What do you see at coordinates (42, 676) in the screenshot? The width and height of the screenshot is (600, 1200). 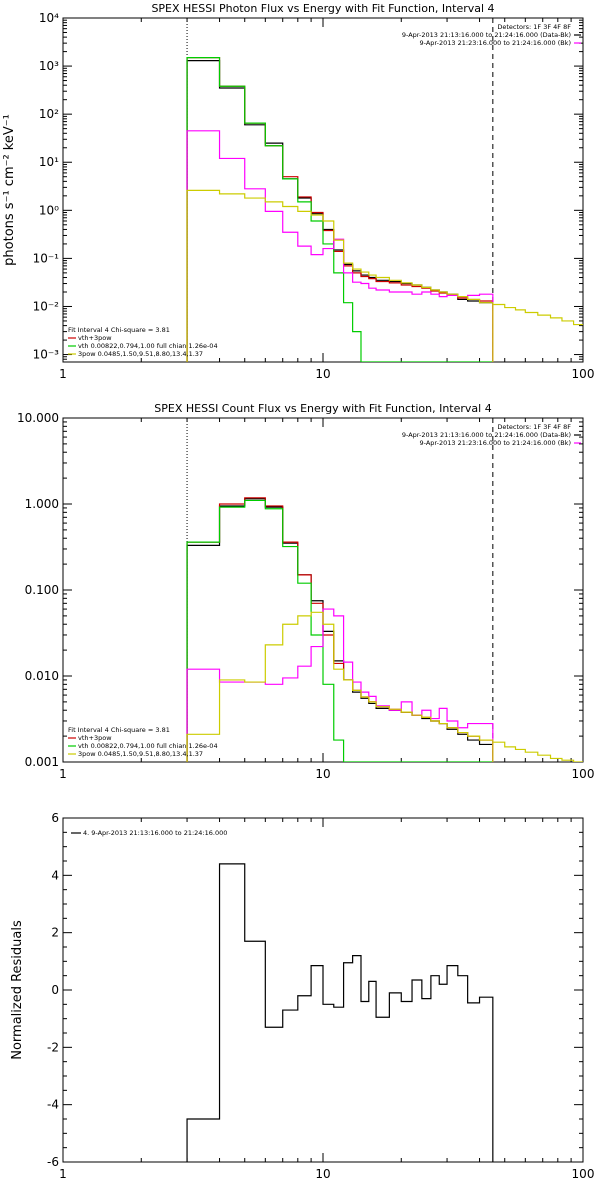 I see `y-tick-label: 0.010` at bounding box center [42, 676].